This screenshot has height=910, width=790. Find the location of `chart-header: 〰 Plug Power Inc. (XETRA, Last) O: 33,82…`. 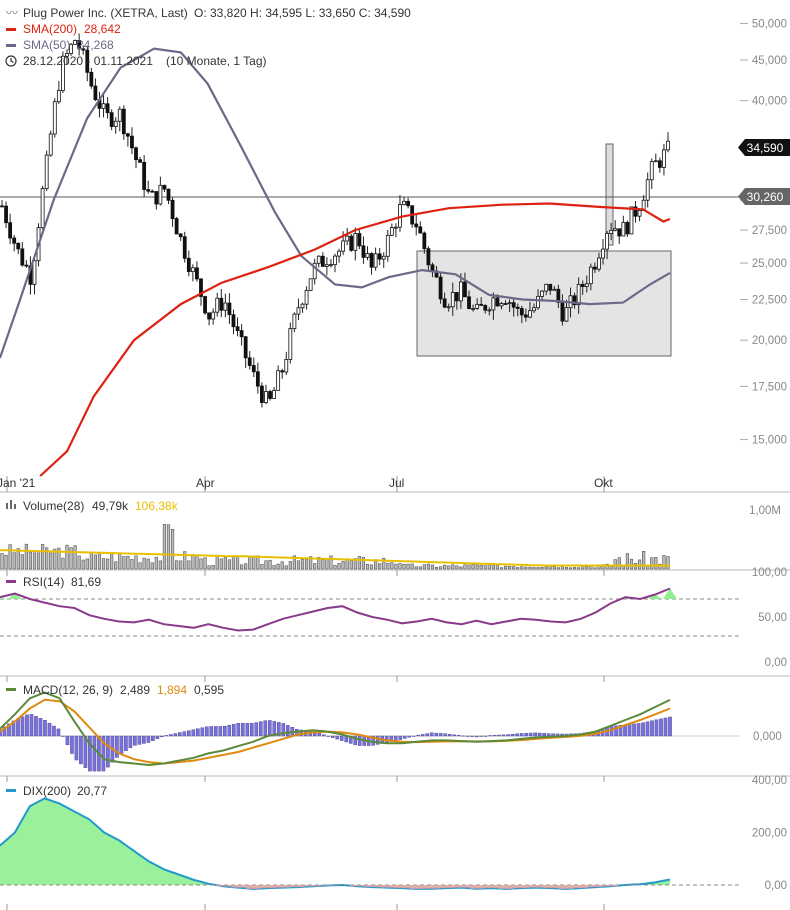

chart-header: 〰 Plug Power Inc. (XETRA, Last) O: 33,82… is located at coordinates (208, 37).